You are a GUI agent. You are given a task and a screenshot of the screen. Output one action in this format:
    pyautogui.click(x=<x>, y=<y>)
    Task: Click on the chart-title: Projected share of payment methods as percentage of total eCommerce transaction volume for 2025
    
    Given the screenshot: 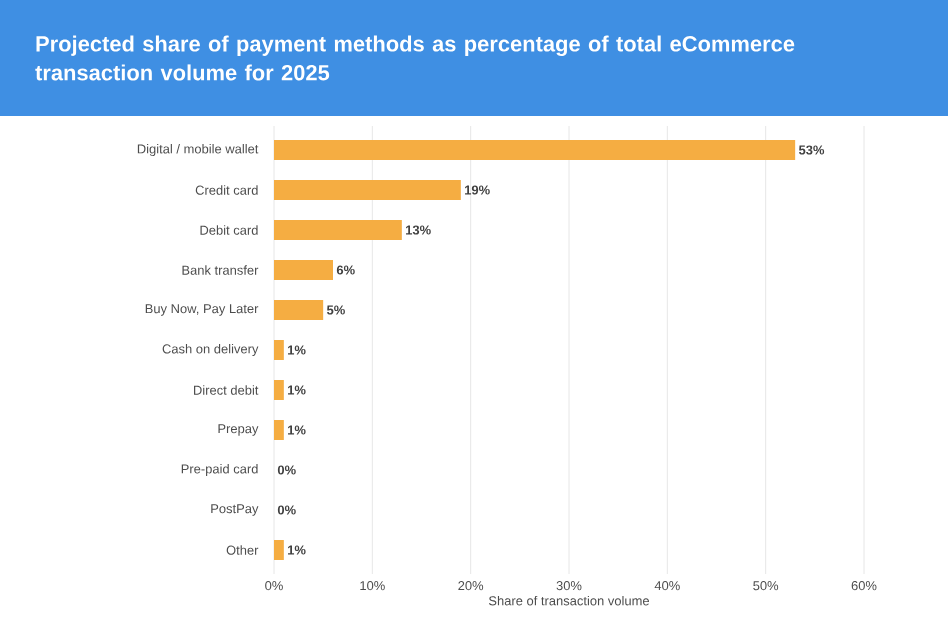 What is the action you would take?
    pyautogui.click(x=415, y=58)
    